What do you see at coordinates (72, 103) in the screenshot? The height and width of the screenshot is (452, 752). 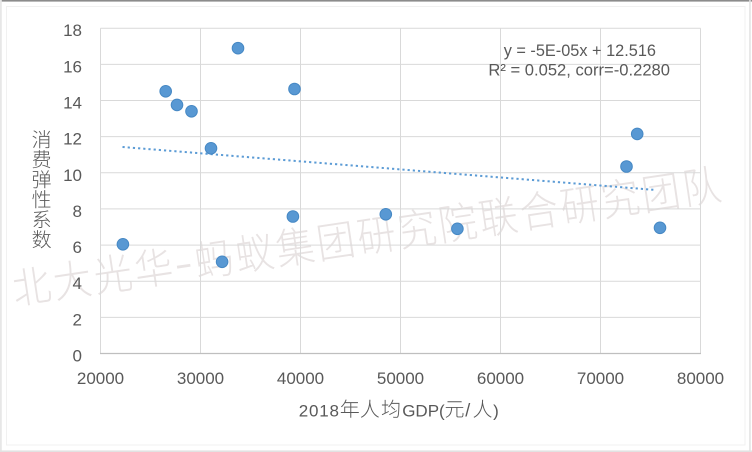 I see `svg-text: 14` at bounding box center [72, 103].